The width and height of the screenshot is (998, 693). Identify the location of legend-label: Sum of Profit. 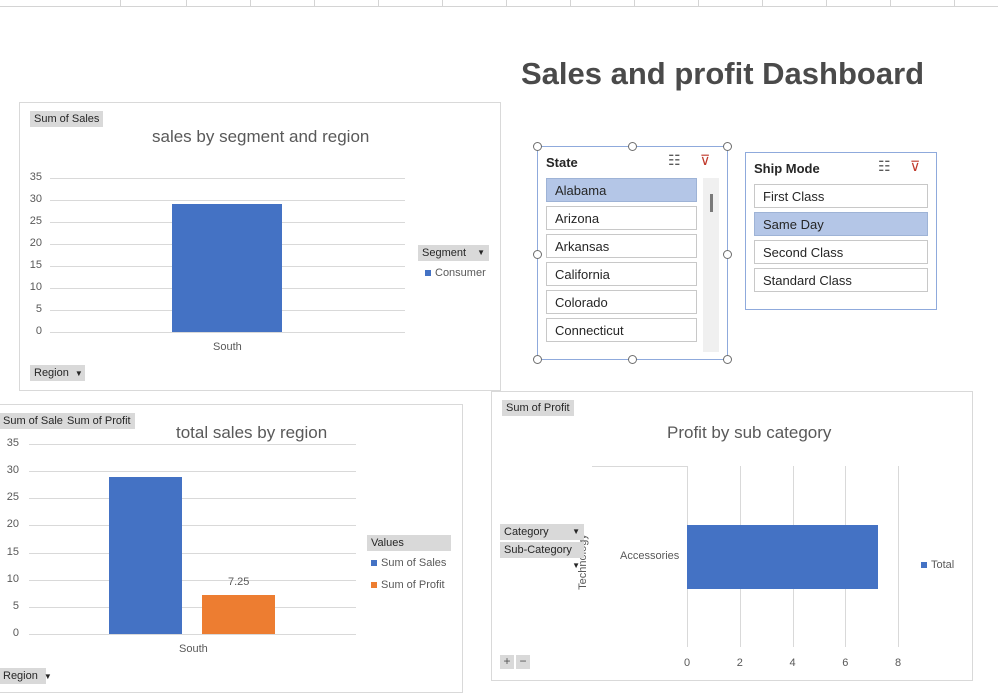
(413, 585).